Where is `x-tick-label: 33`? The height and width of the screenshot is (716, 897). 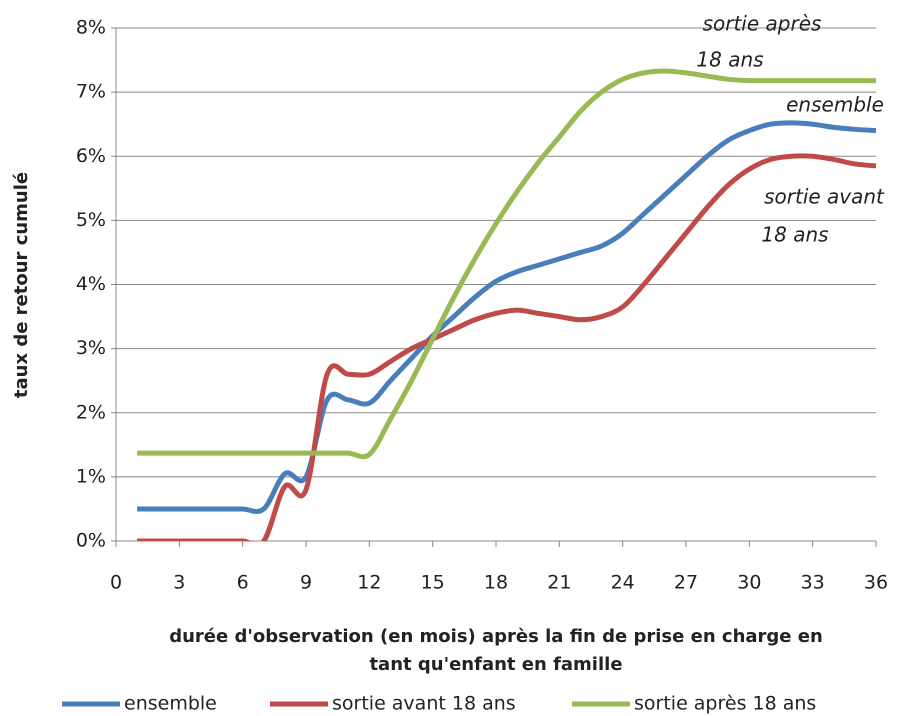
x-tick-label: 33 is located at coordinates (813, 583).